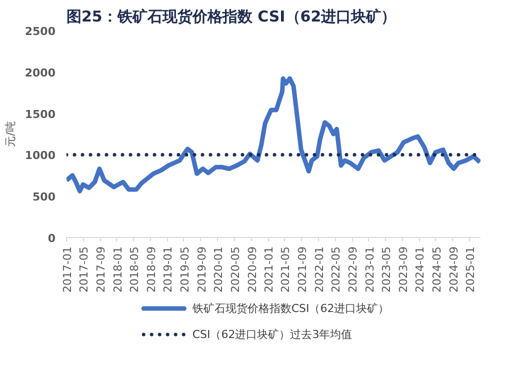 The image size is (516, 365). Describe the element at coordinates (353, 269) in the screenshot. I see `x-tick-label: 2022-09` at that location.